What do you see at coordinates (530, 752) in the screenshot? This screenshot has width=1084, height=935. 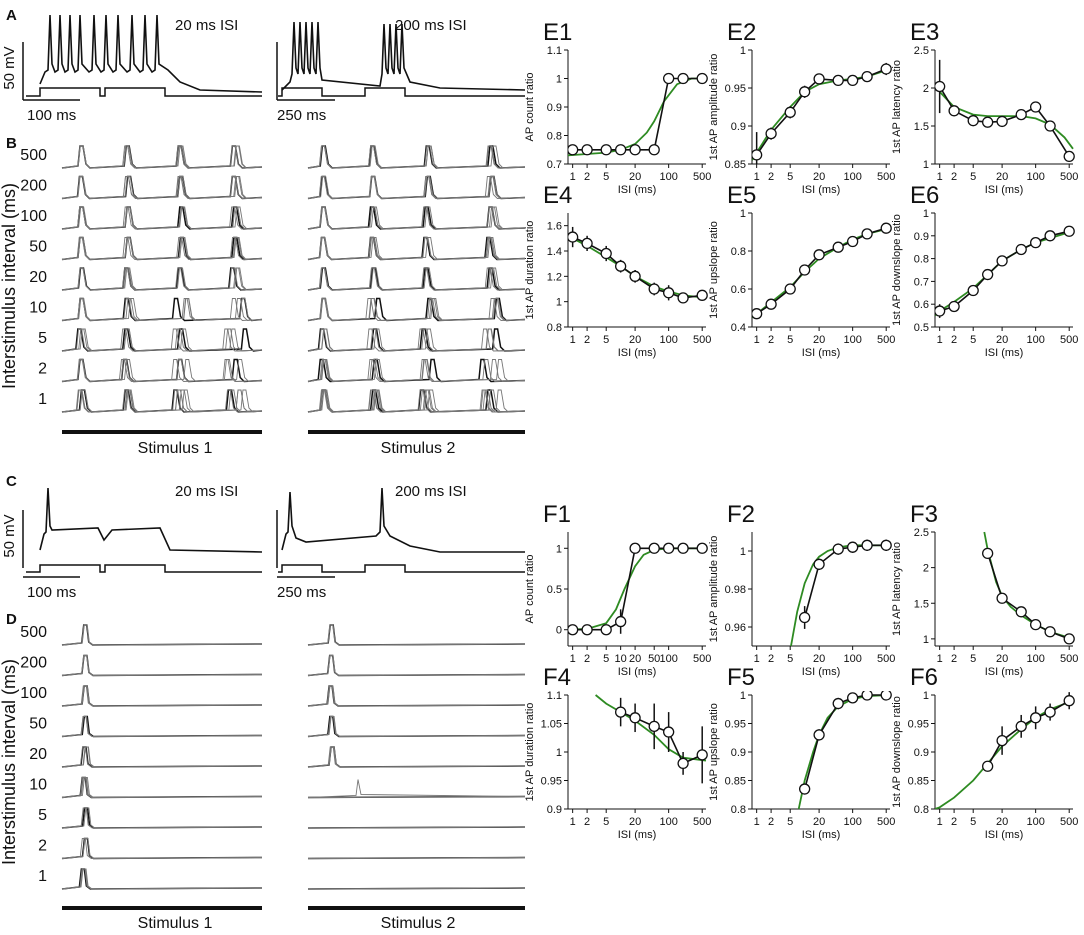 I see `y-axis-label: 1st AP duration ratio` at bounding box center [530, 752].